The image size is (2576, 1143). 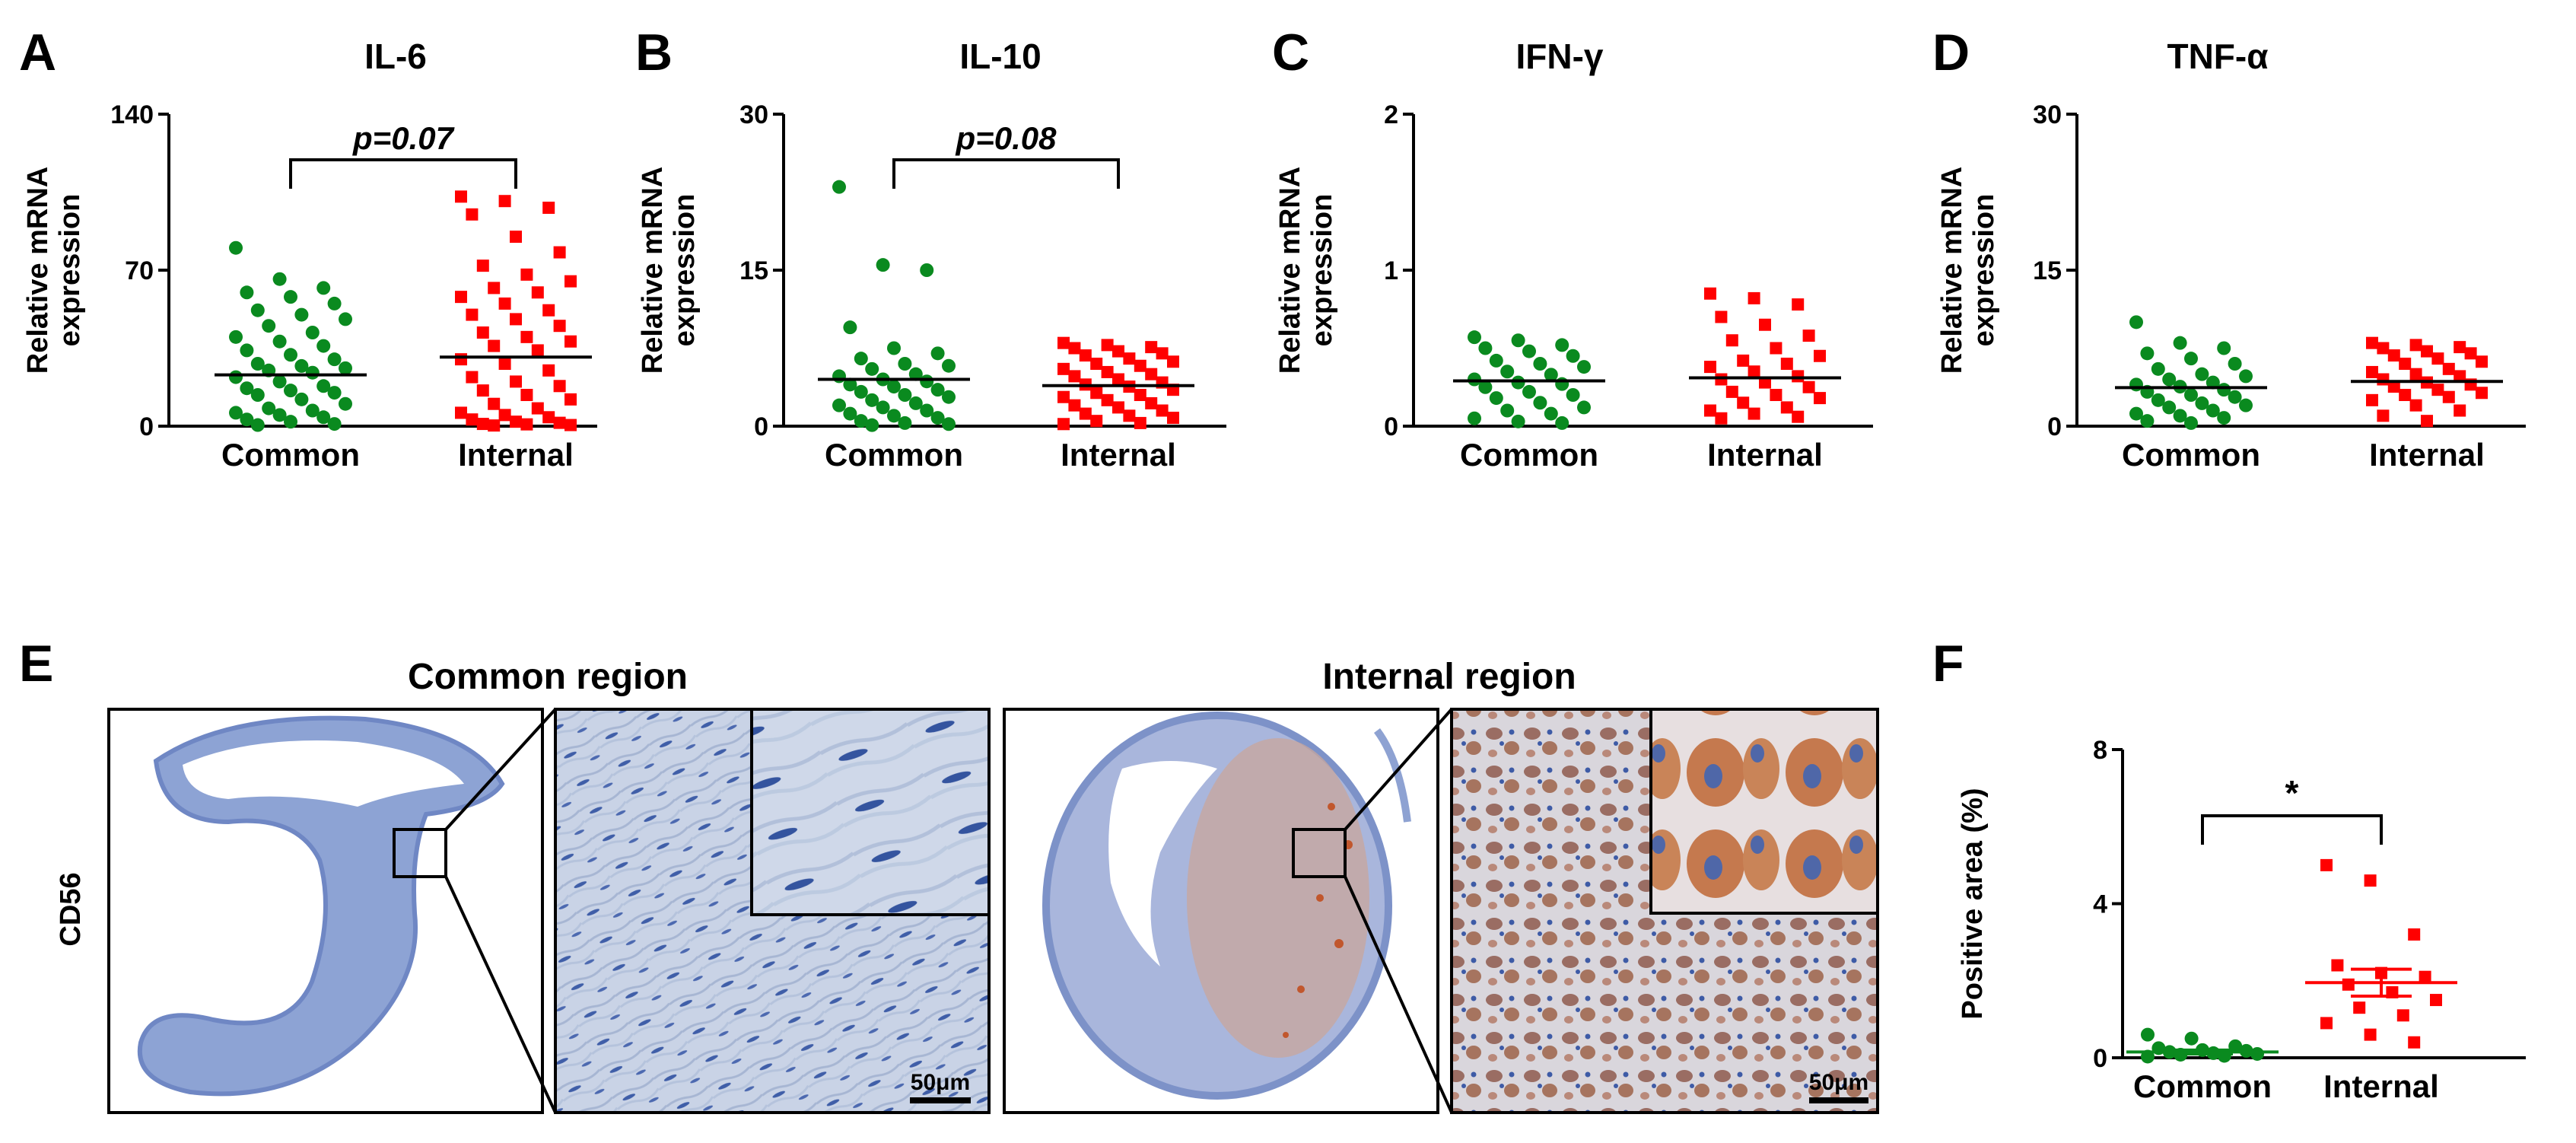 What do you see at coordinates (321, 906) in the screenshot?
I see `common-tissue-section` at bounding box center [321, 906].